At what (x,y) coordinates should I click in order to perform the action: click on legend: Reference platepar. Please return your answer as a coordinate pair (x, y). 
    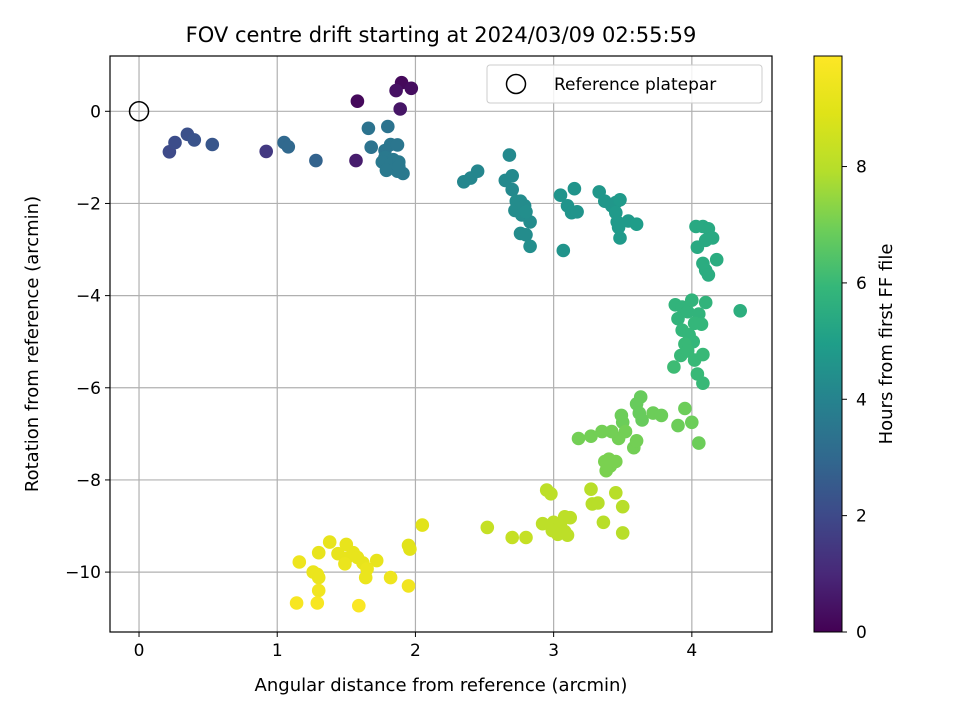
    Looking at the image, I should click on (624, 84).